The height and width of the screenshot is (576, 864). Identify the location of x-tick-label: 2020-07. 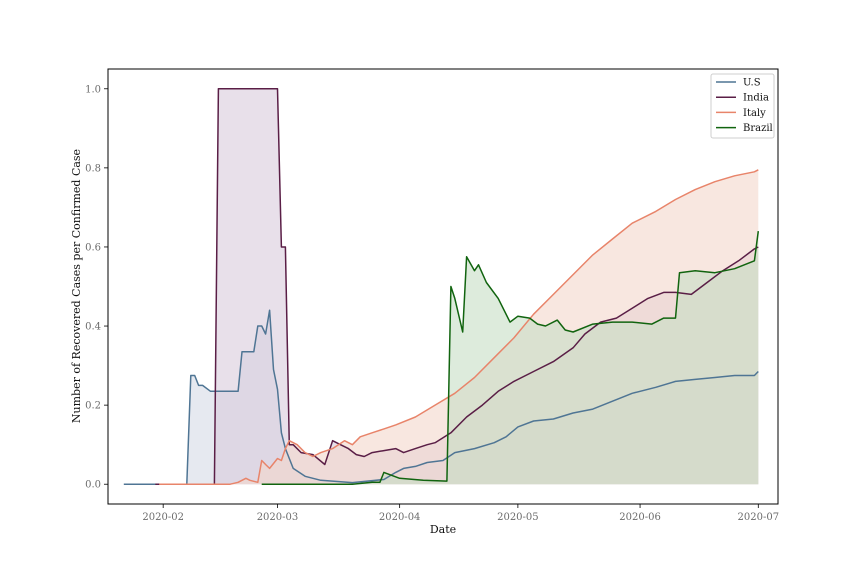
(759, 517).